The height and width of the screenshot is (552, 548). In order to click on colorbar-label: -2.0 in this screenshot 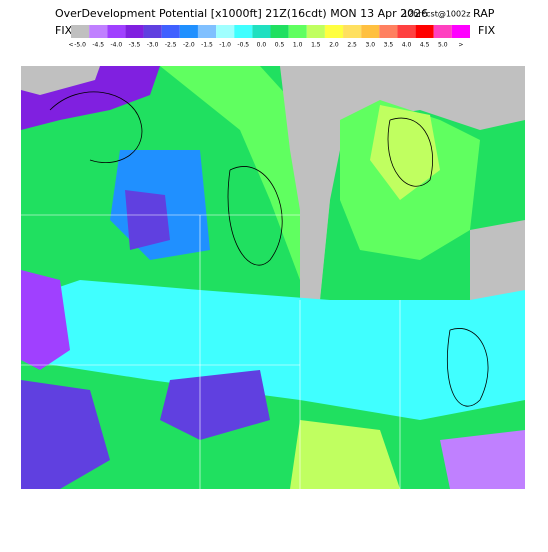, I will do `click(189, 45)`.